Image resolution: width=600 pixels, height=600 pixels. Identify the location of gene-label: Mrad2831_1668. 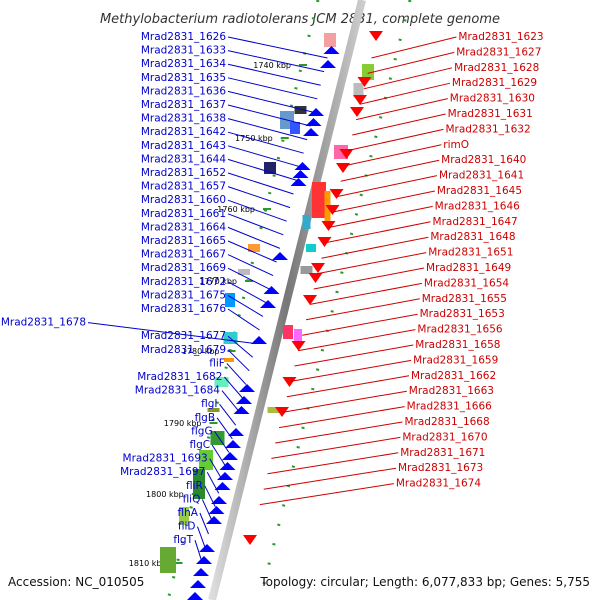
(447, 422).